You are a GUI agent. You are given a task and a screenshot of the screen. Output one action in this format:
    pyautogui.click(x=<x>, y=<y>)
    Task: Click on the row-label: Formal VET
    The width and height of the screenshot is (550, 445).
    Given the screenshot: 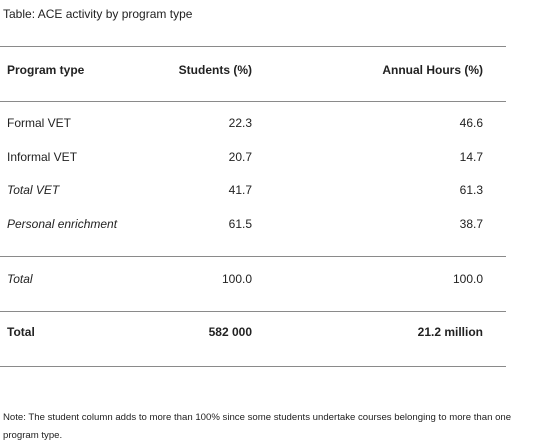 What is the action you would take?
    pyautogui.click(x=39, y=123)
    